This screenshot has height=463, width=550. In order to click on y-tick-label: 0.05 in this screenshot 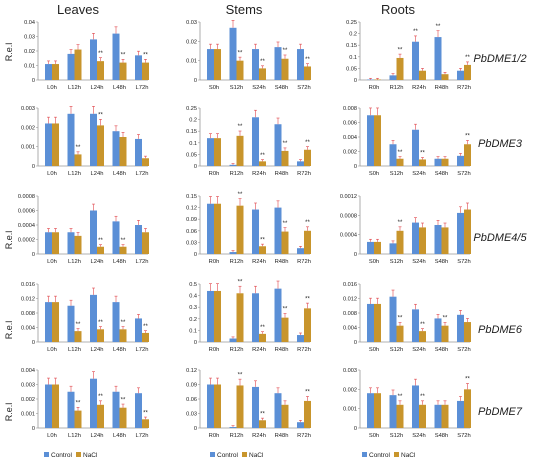, I will do `click(351, 69)`.